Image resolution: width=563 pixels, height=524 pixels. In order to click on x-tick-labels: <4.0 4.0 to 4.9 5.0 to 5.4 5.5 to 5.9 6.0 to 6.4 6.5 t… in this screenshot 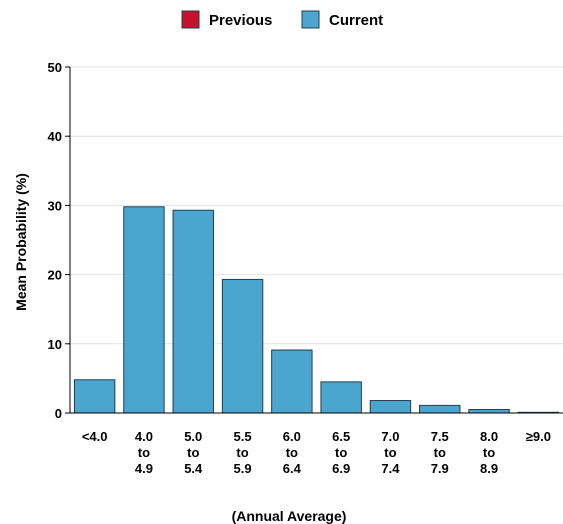, I will do `click(316, 452)`.